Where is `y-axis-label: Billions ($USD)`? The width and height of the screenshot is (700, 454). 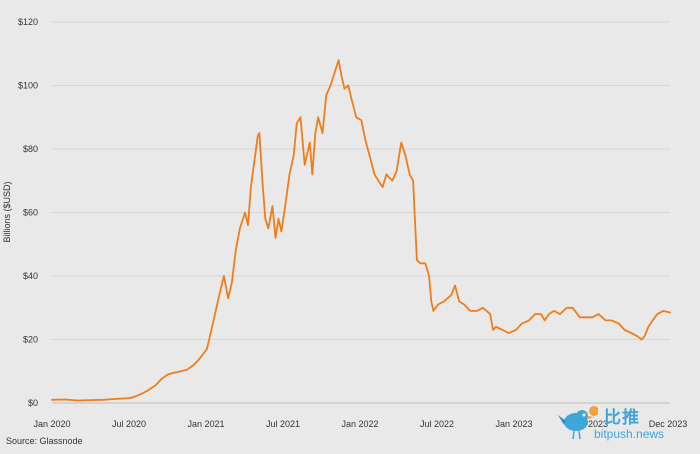
y-axis-label: Billions ($USD) is located at coordinates (7, 211).